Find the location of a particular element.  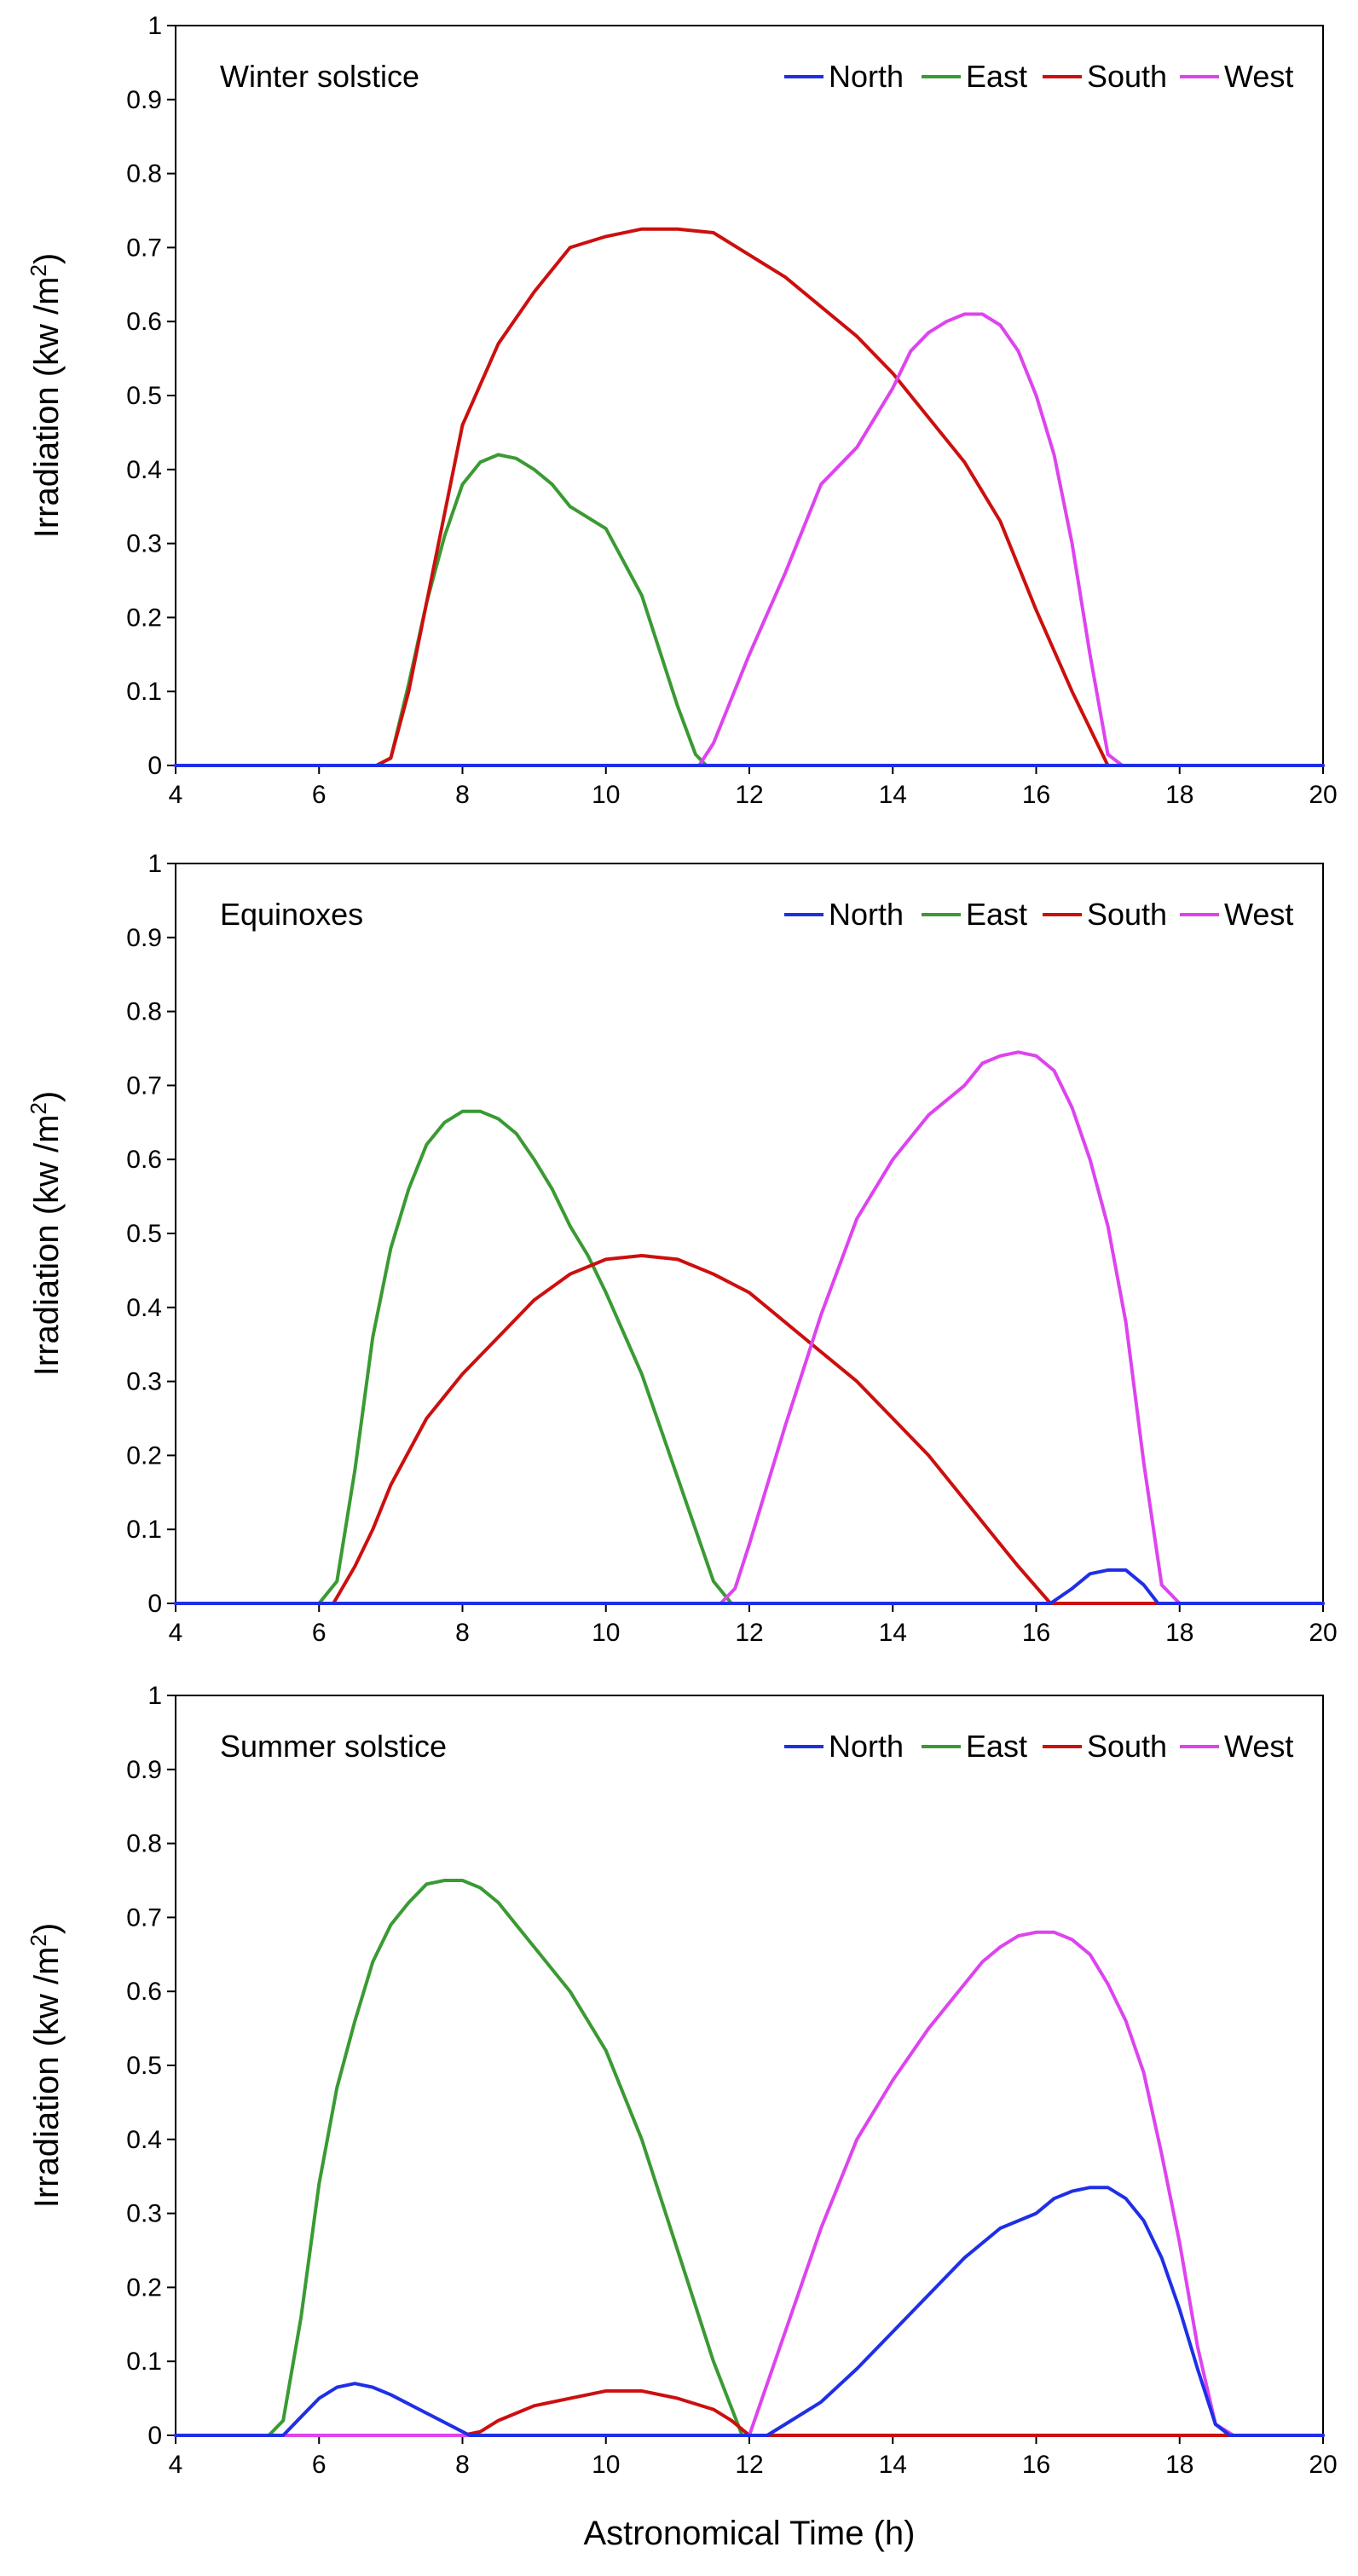

panel-title: Winter solstice is located at coordinates (319, 76).